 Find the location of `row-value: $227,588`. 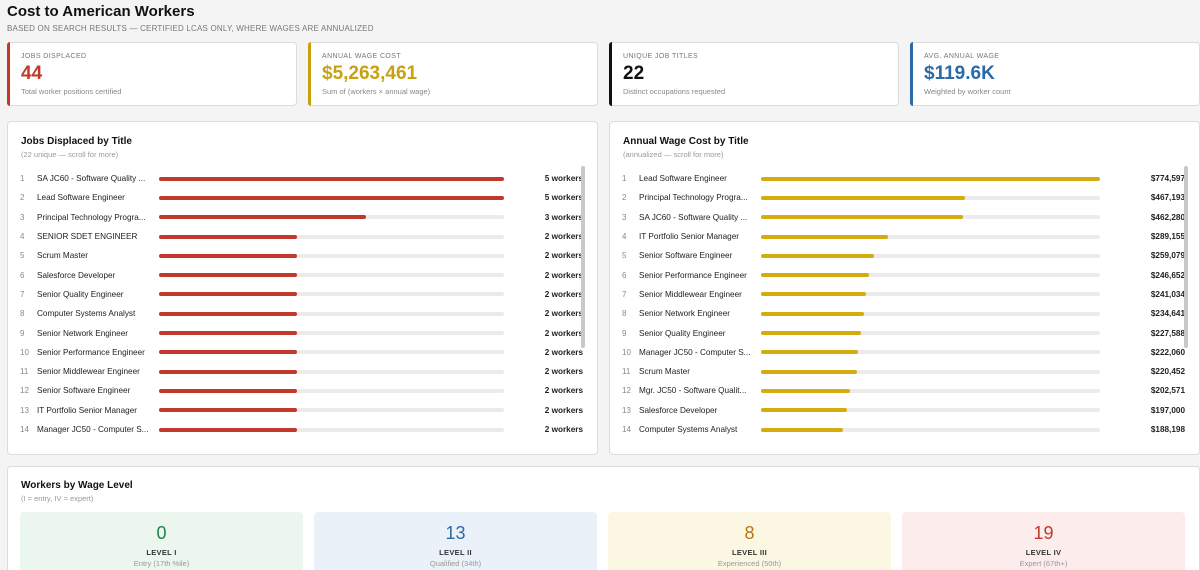

row-value: $227,588 is located at coordinates (1167, 333).